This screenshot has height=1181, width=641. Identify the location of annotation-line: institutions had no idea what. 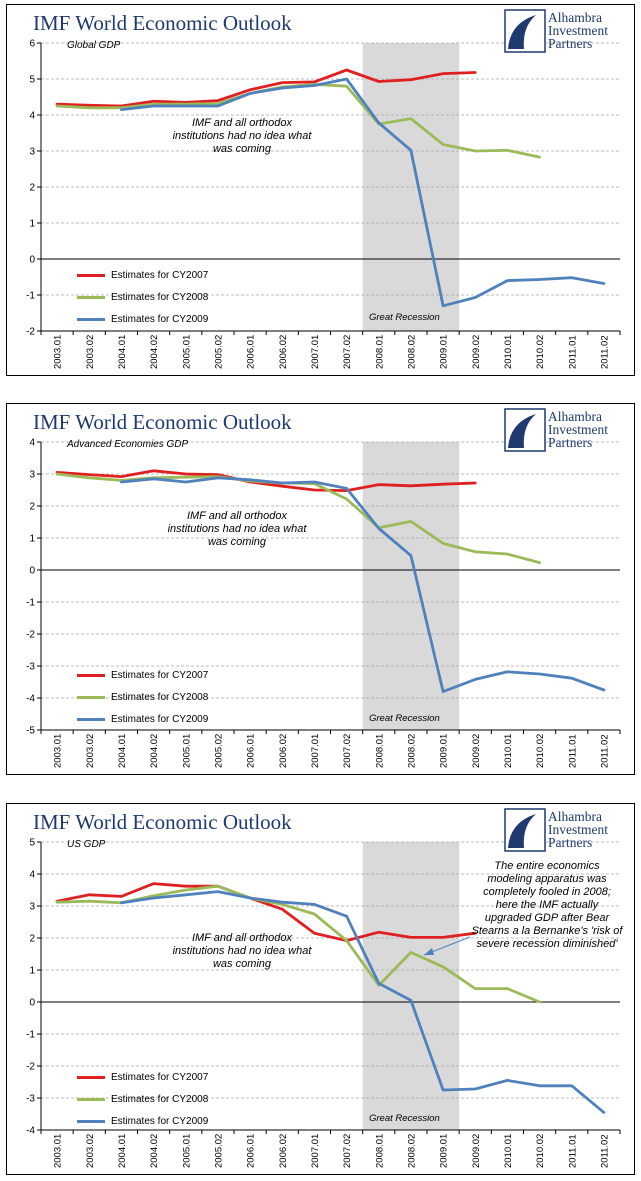
(242, 136).